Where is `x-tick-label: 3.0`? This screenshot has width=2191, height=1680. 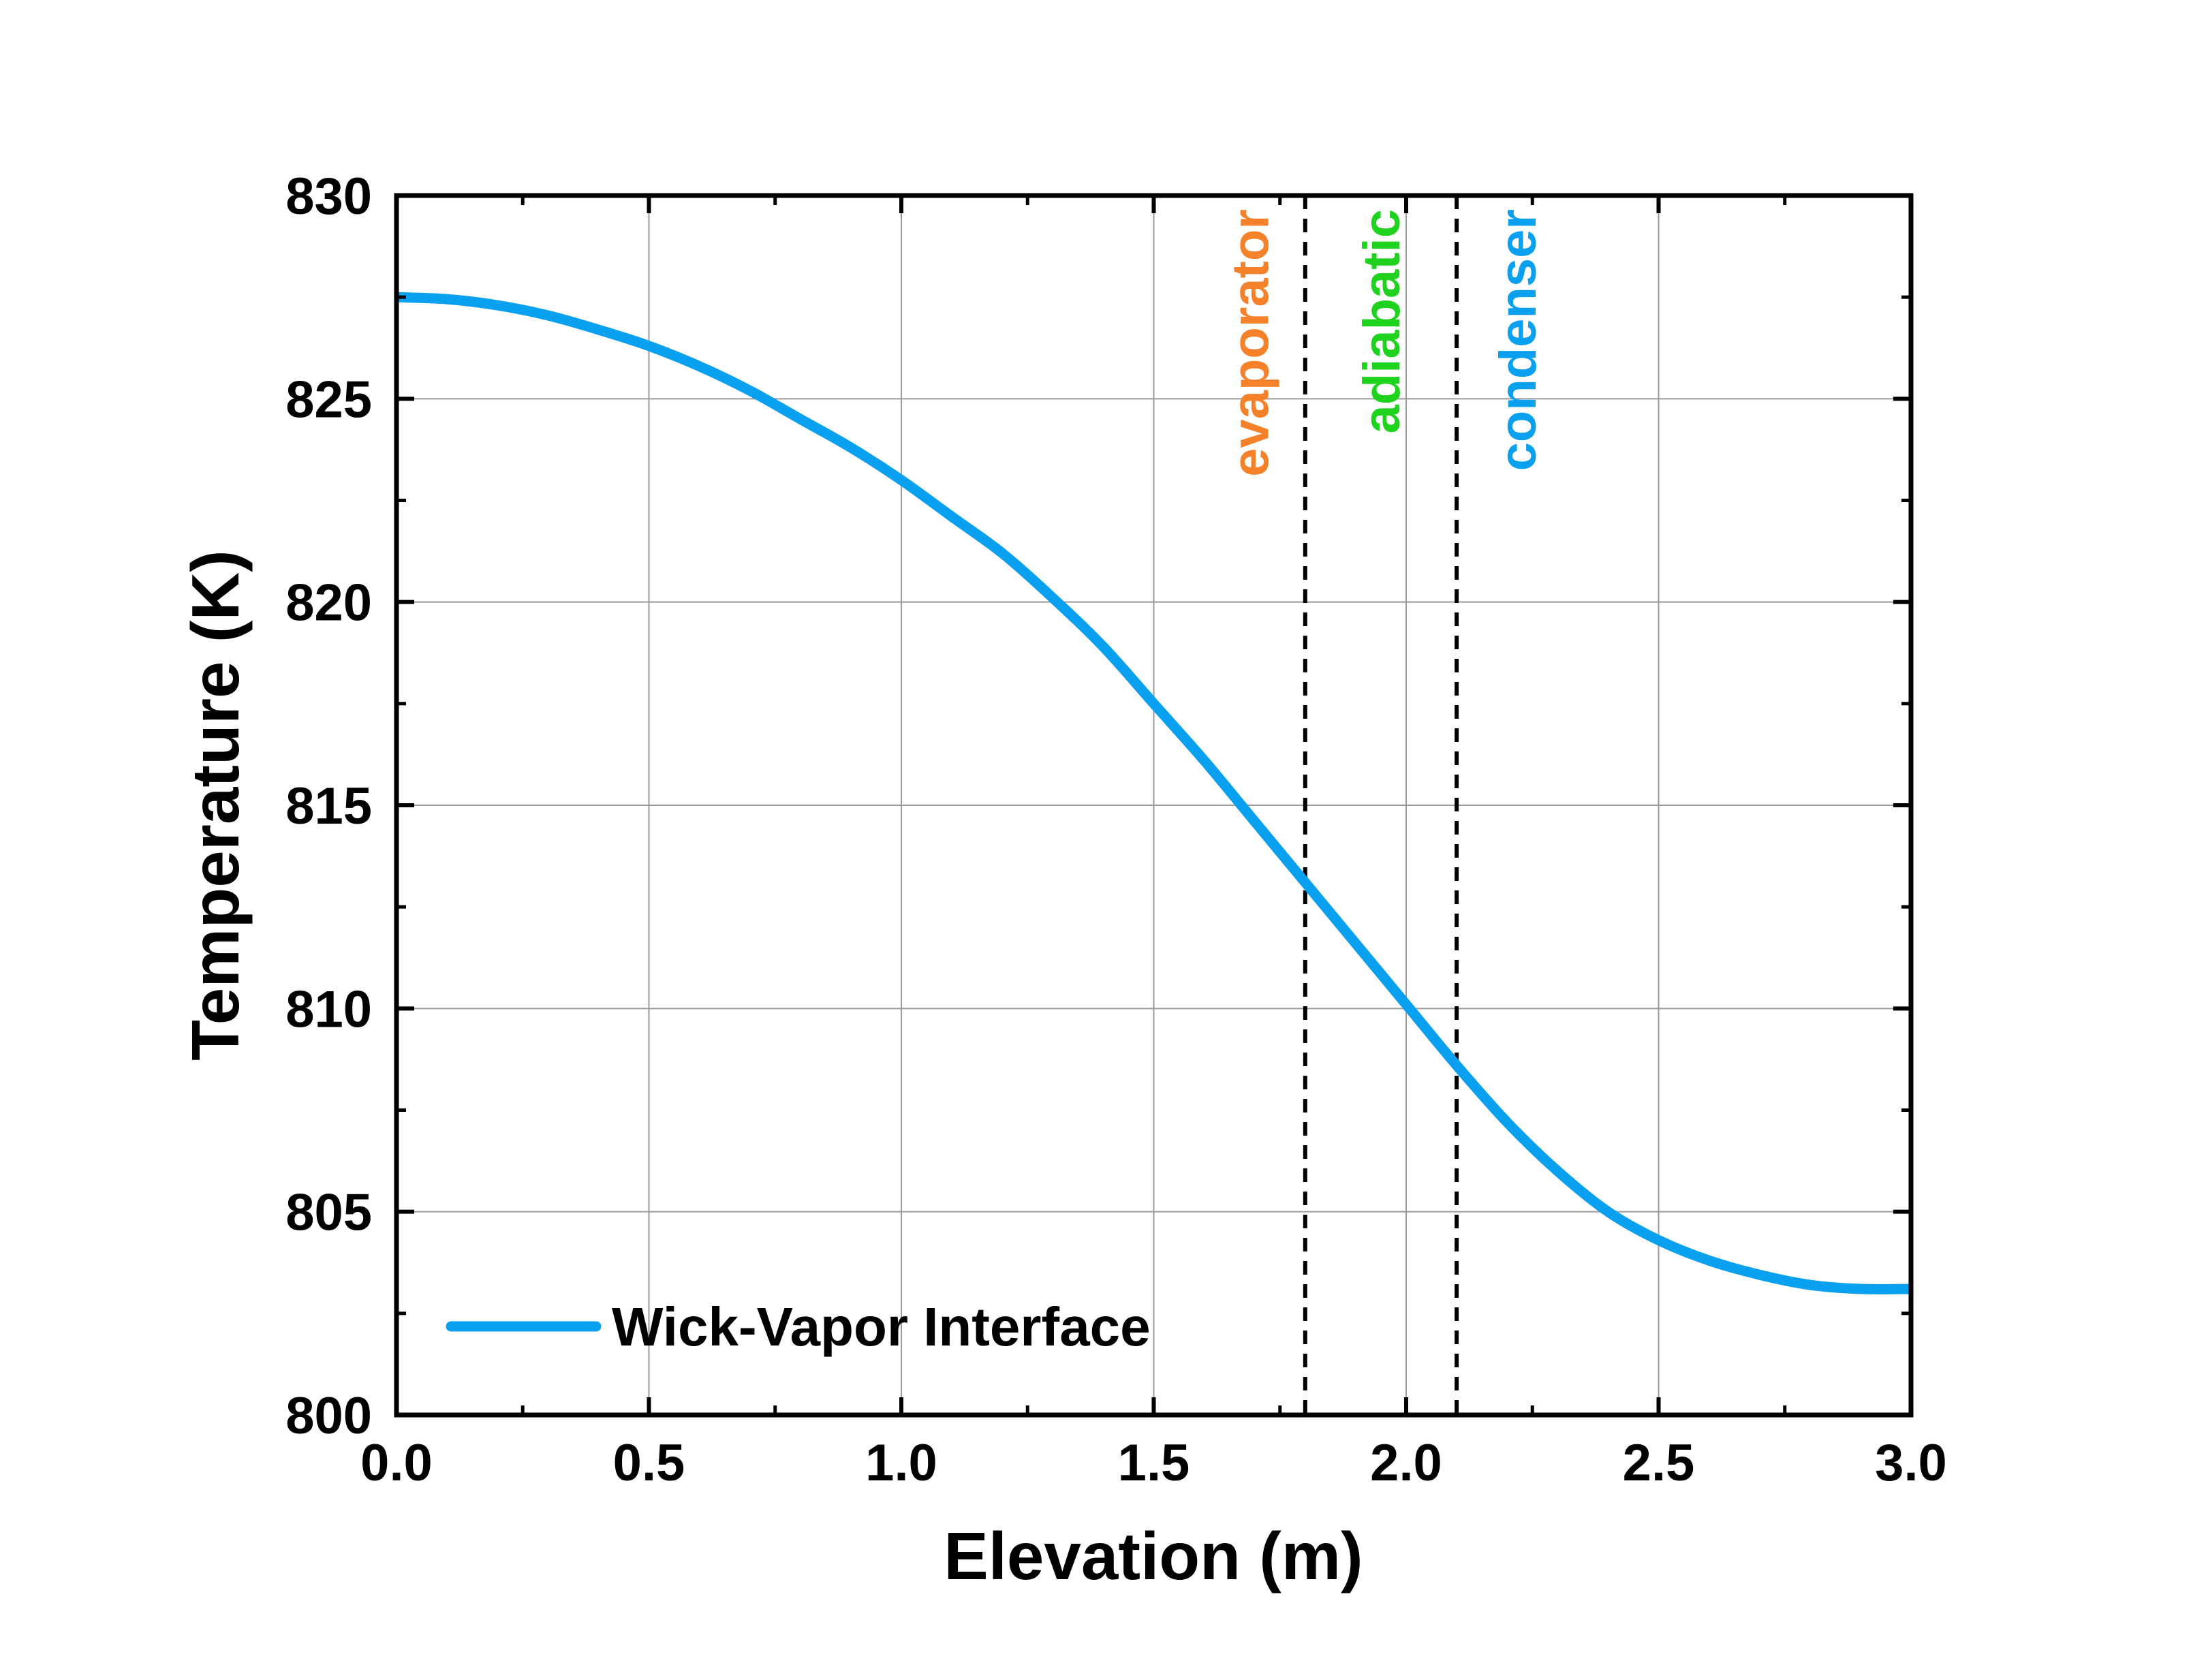 x-tick-label: 3.0 is located at coordinates (1911, 1463).